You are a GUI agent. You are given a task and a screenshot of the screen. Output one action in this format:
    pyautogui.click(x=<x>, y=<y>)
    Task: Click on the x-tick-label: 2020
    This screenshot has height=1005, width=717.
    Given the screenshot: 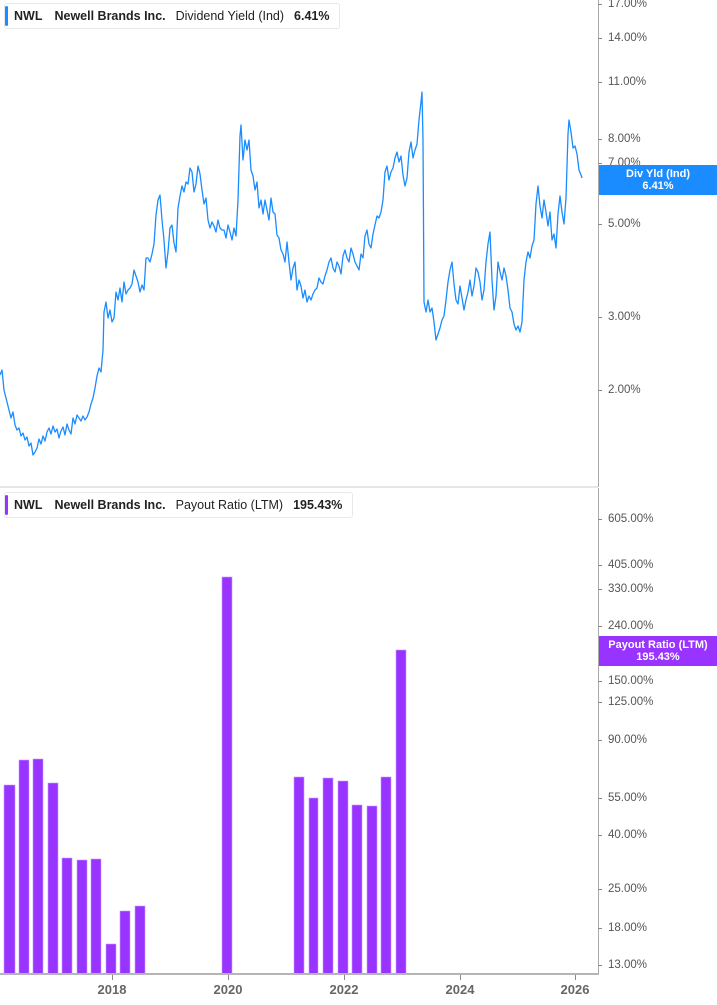 What is the action you would take?
    pyautogui.click(x=228, y=989)
    